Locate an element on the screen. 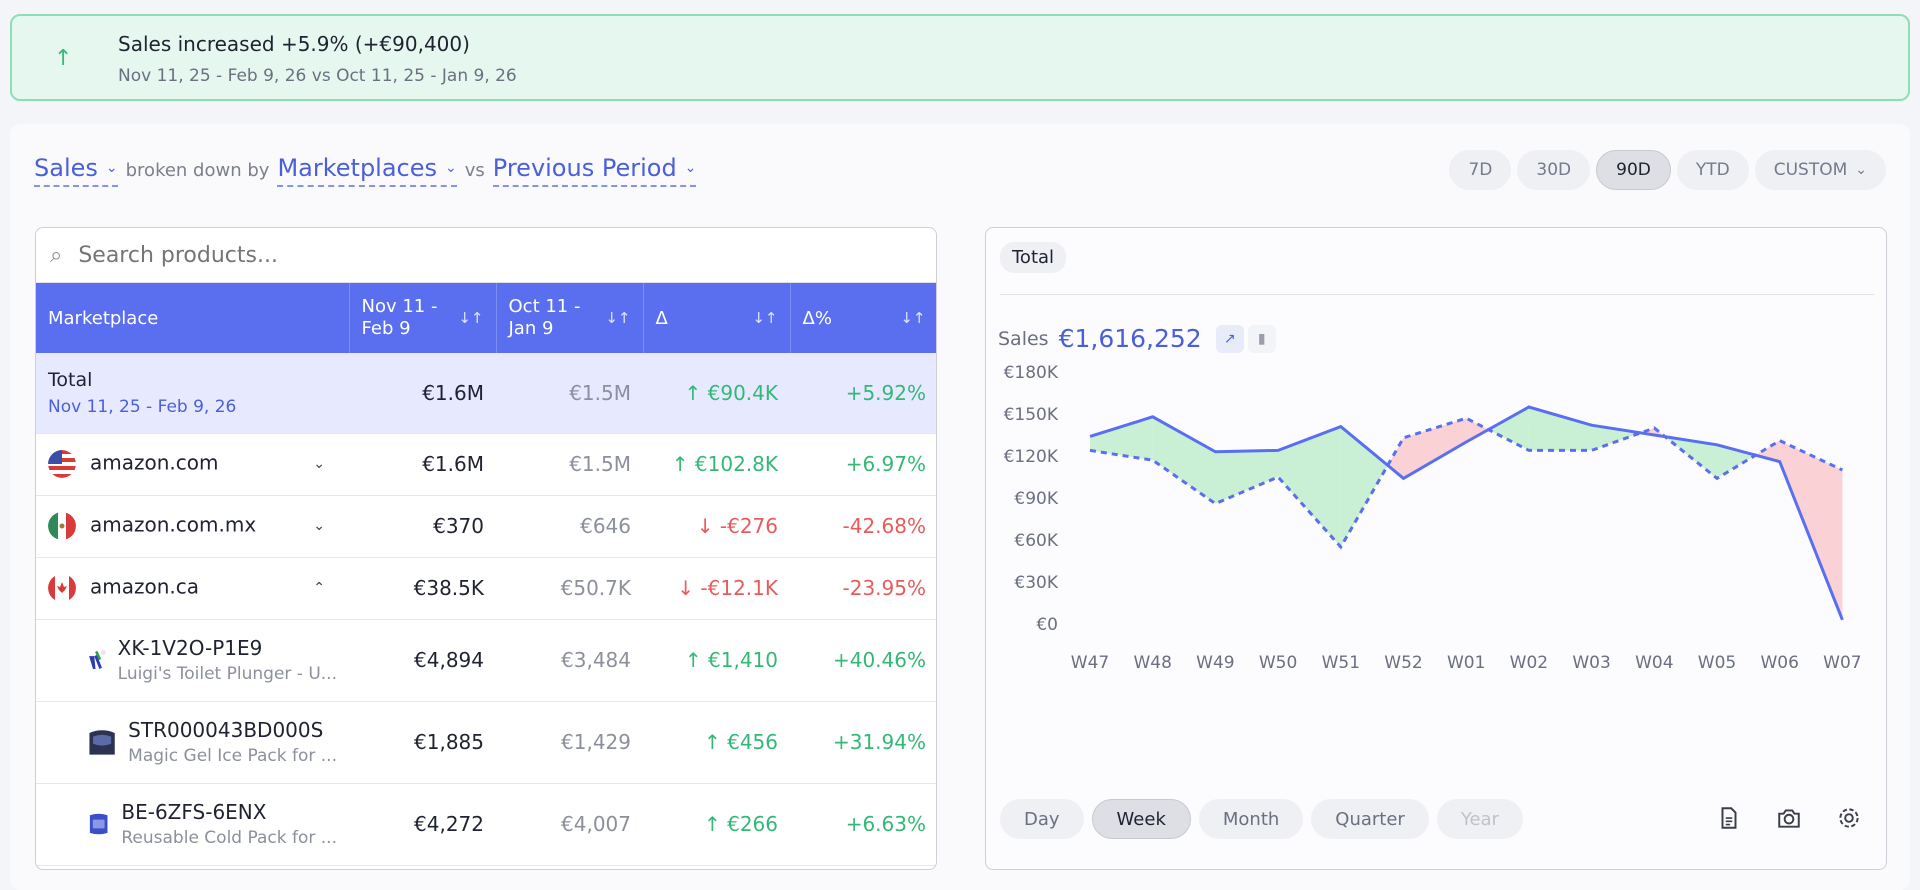 The image size is (1920, 890). x-tick-label: W47 is located at coordinates (1090, 663).